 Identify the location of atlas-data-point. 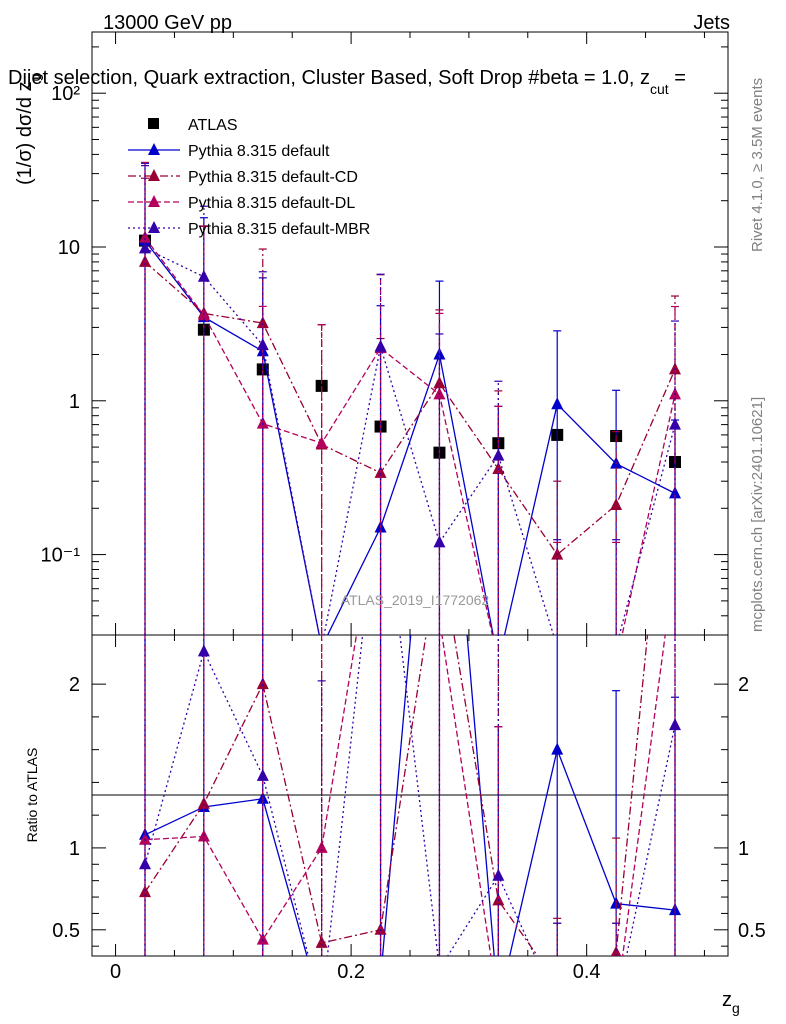
(321, 385).